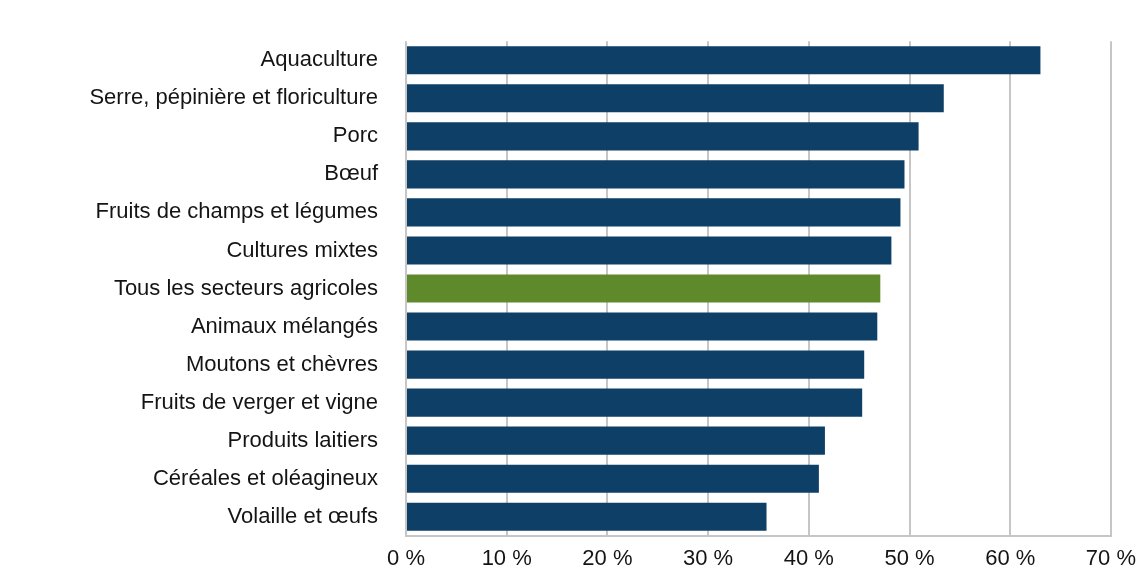 Image resolution: width=1146 pixels, height=577 pixels. I want to click on y-tick-label: Volaille et œufs, so click(302, 515).